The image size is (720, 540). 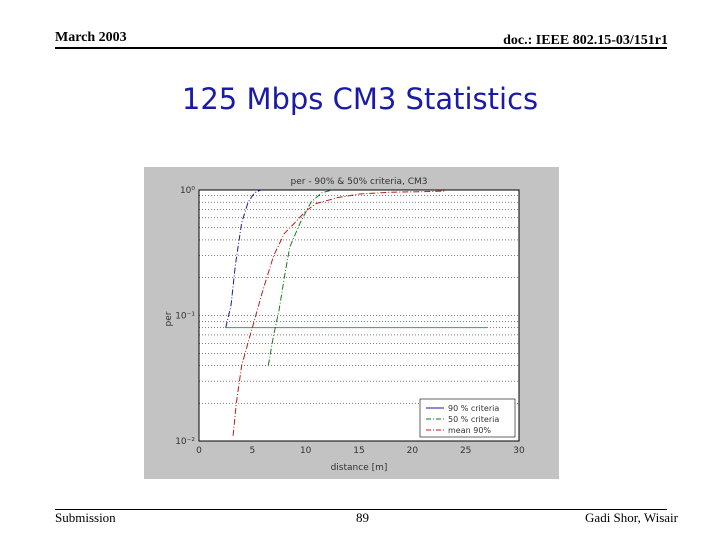 I want to click on legend-label-50: 50 % criteria, so click(x=473, y=419).